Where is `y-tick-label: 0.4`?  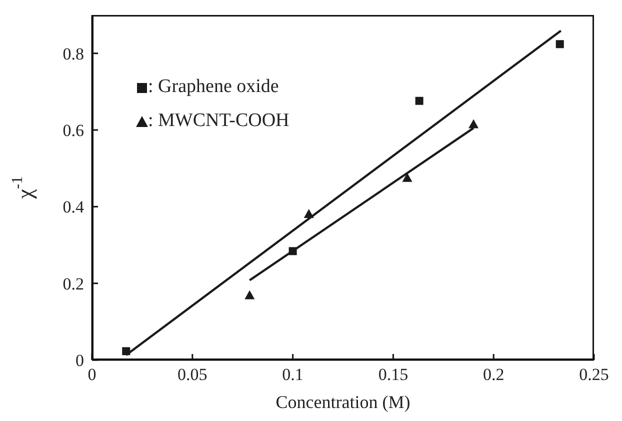
y-tick-label: 0.4 is located at coordinates (73, 207).